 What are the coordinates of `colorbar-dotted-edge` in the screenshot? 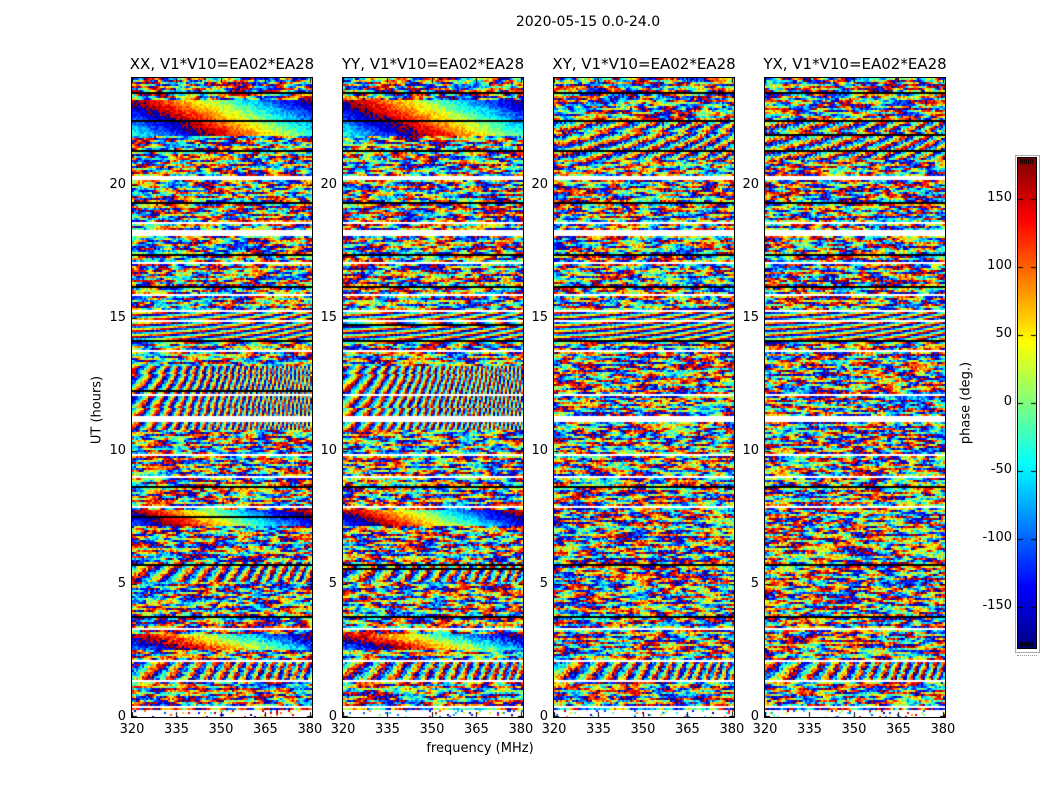 It's located at (1027, 655).